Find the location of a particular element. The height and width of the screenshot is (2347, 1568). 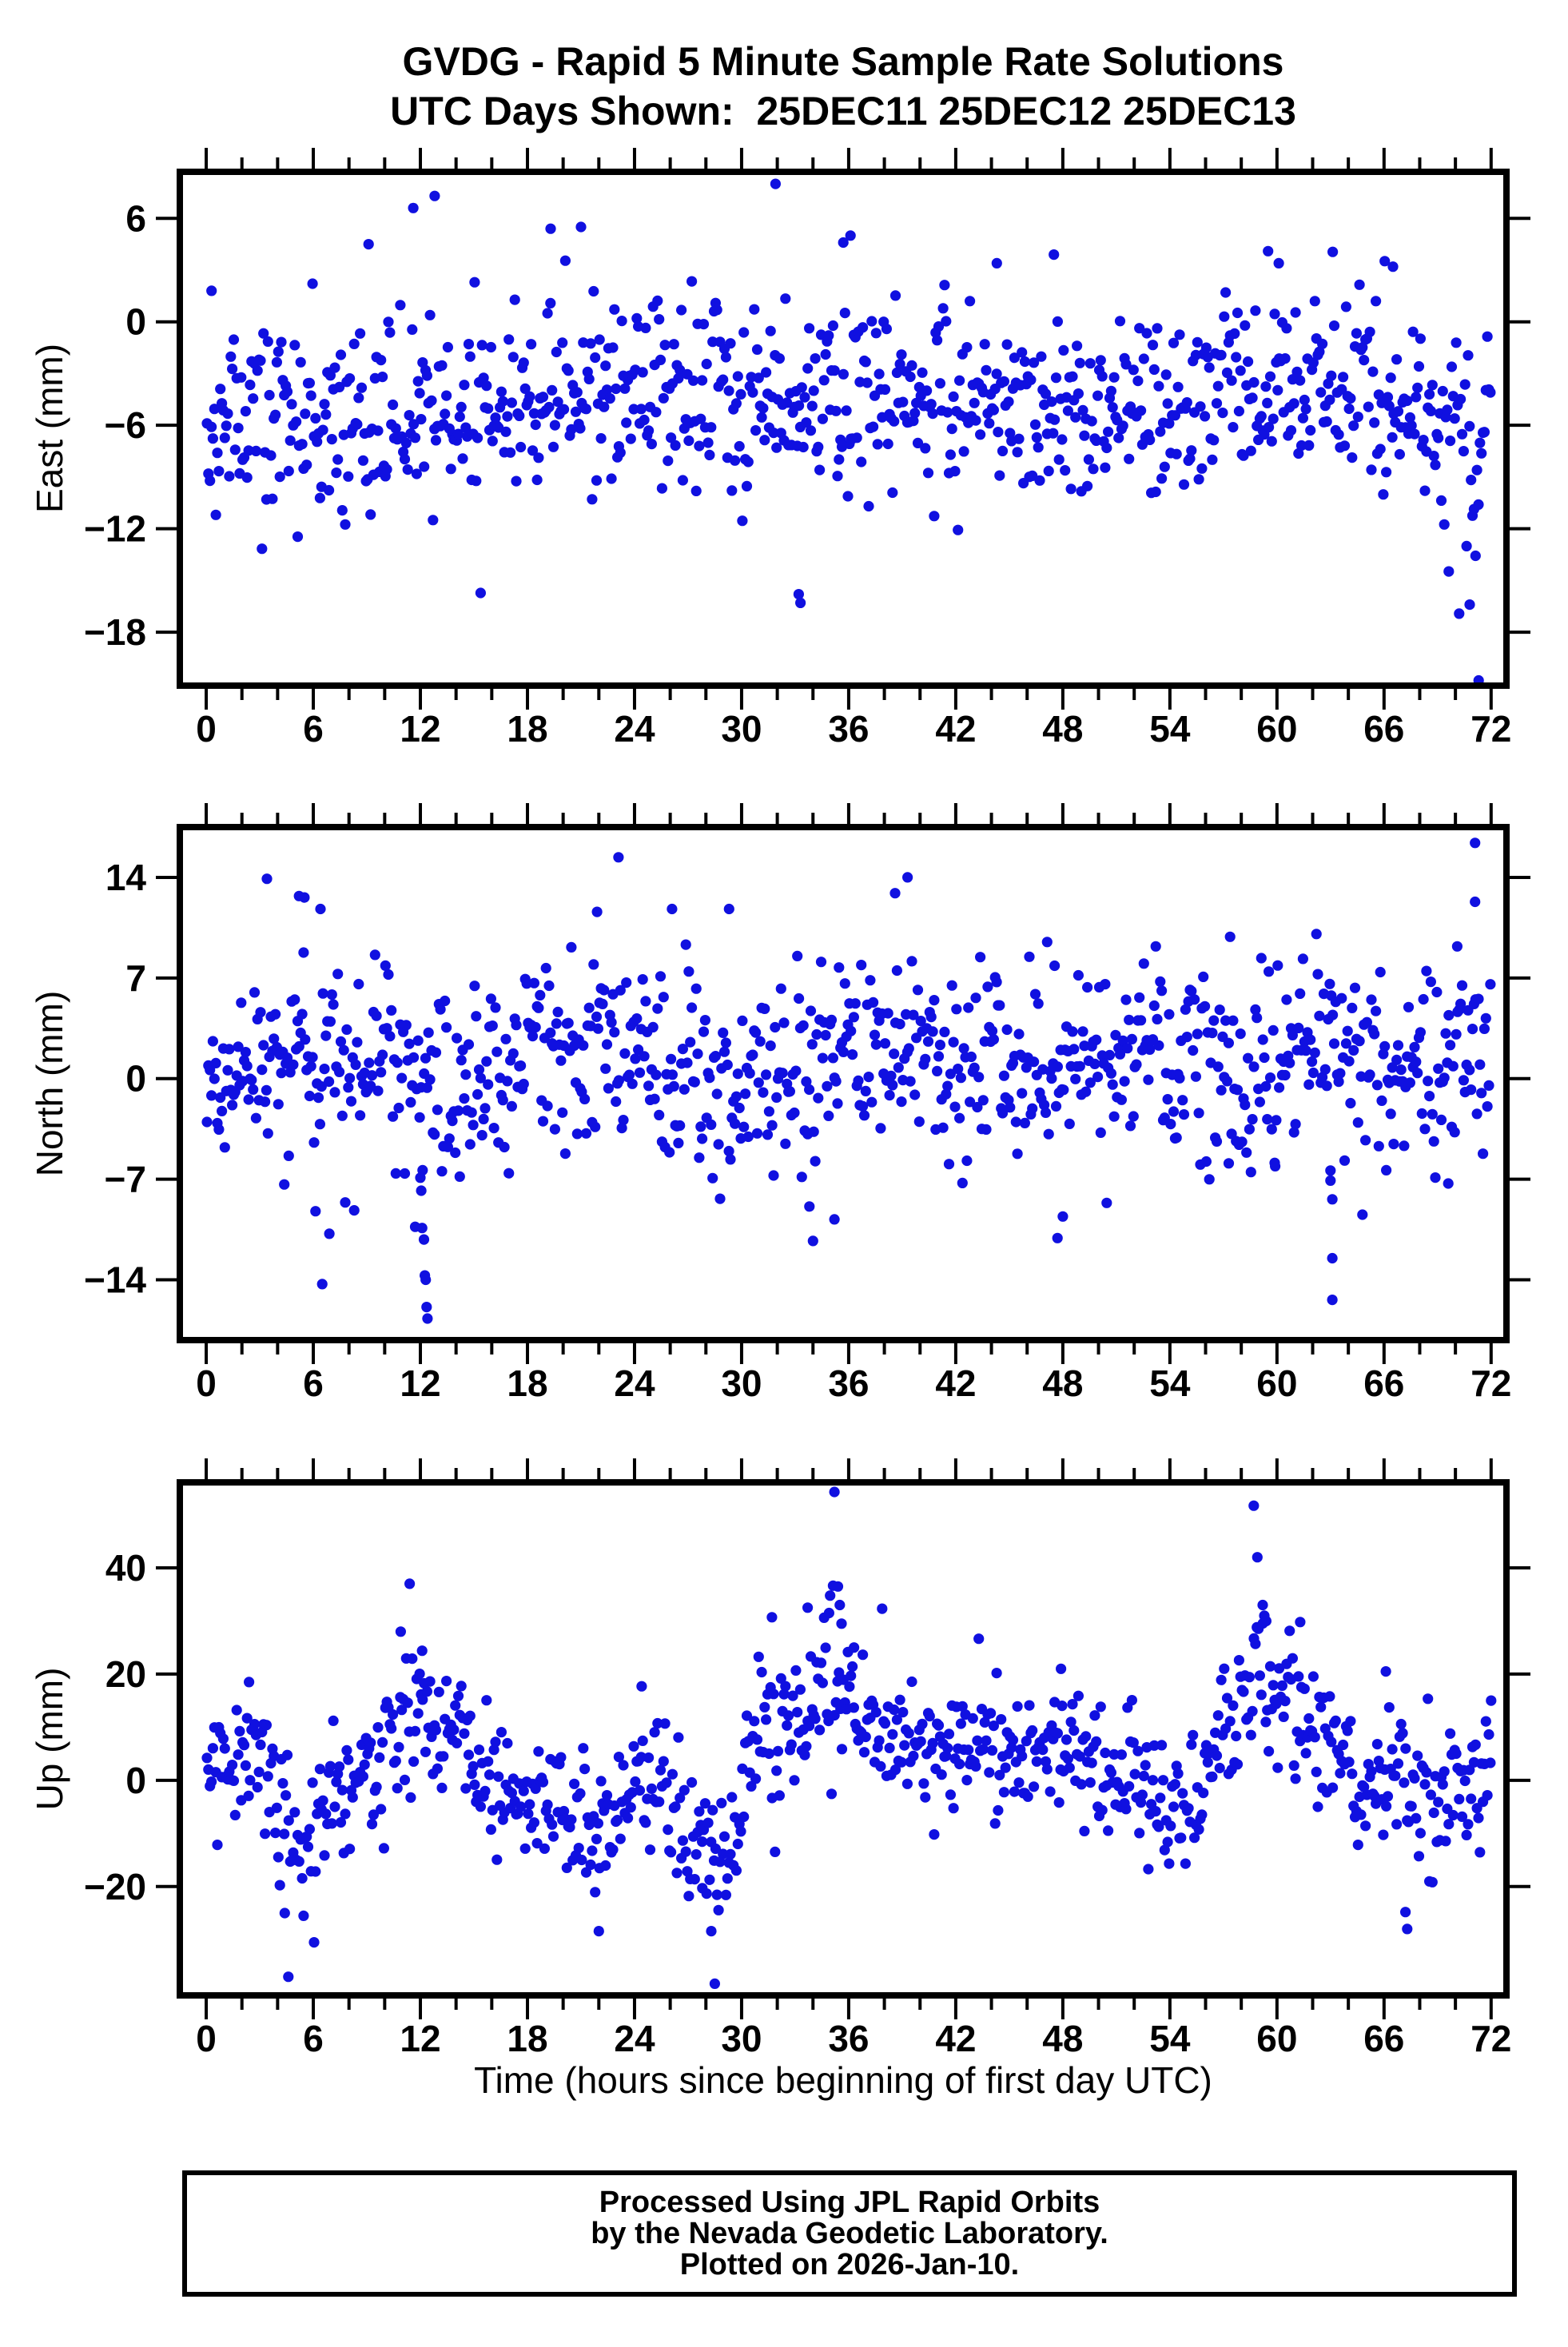

up-axis-label: Up (mm) is located at coordinates (49, 1739).